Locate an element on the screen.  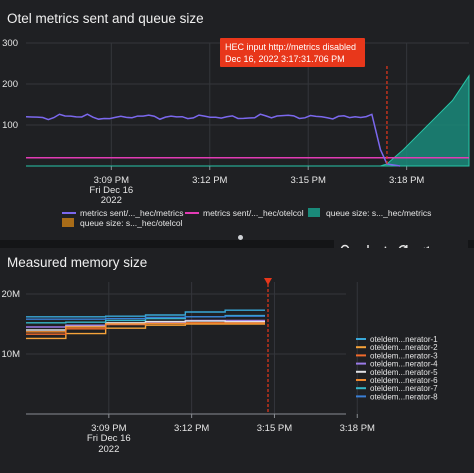
y-tick-label: 10M is located at coordinates (11, 354).